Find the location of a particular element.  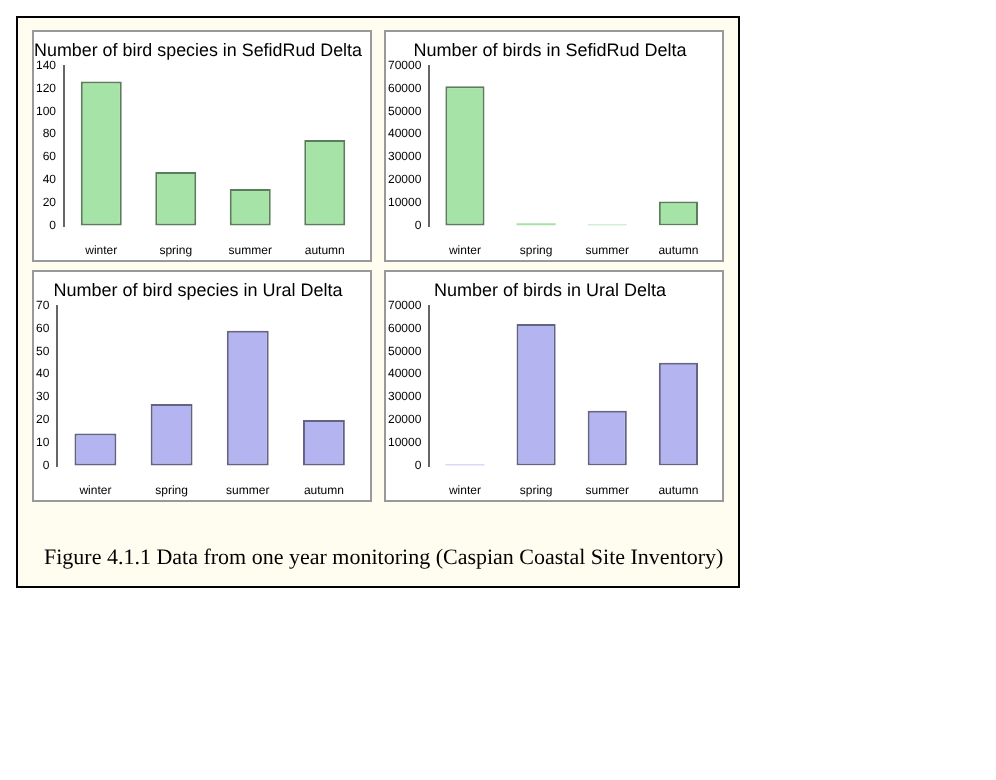

caption: Figure 4.1.1 Data from one year monitoring (Caspian Coastal Site Inventory) is located at coordinates (384, 558).